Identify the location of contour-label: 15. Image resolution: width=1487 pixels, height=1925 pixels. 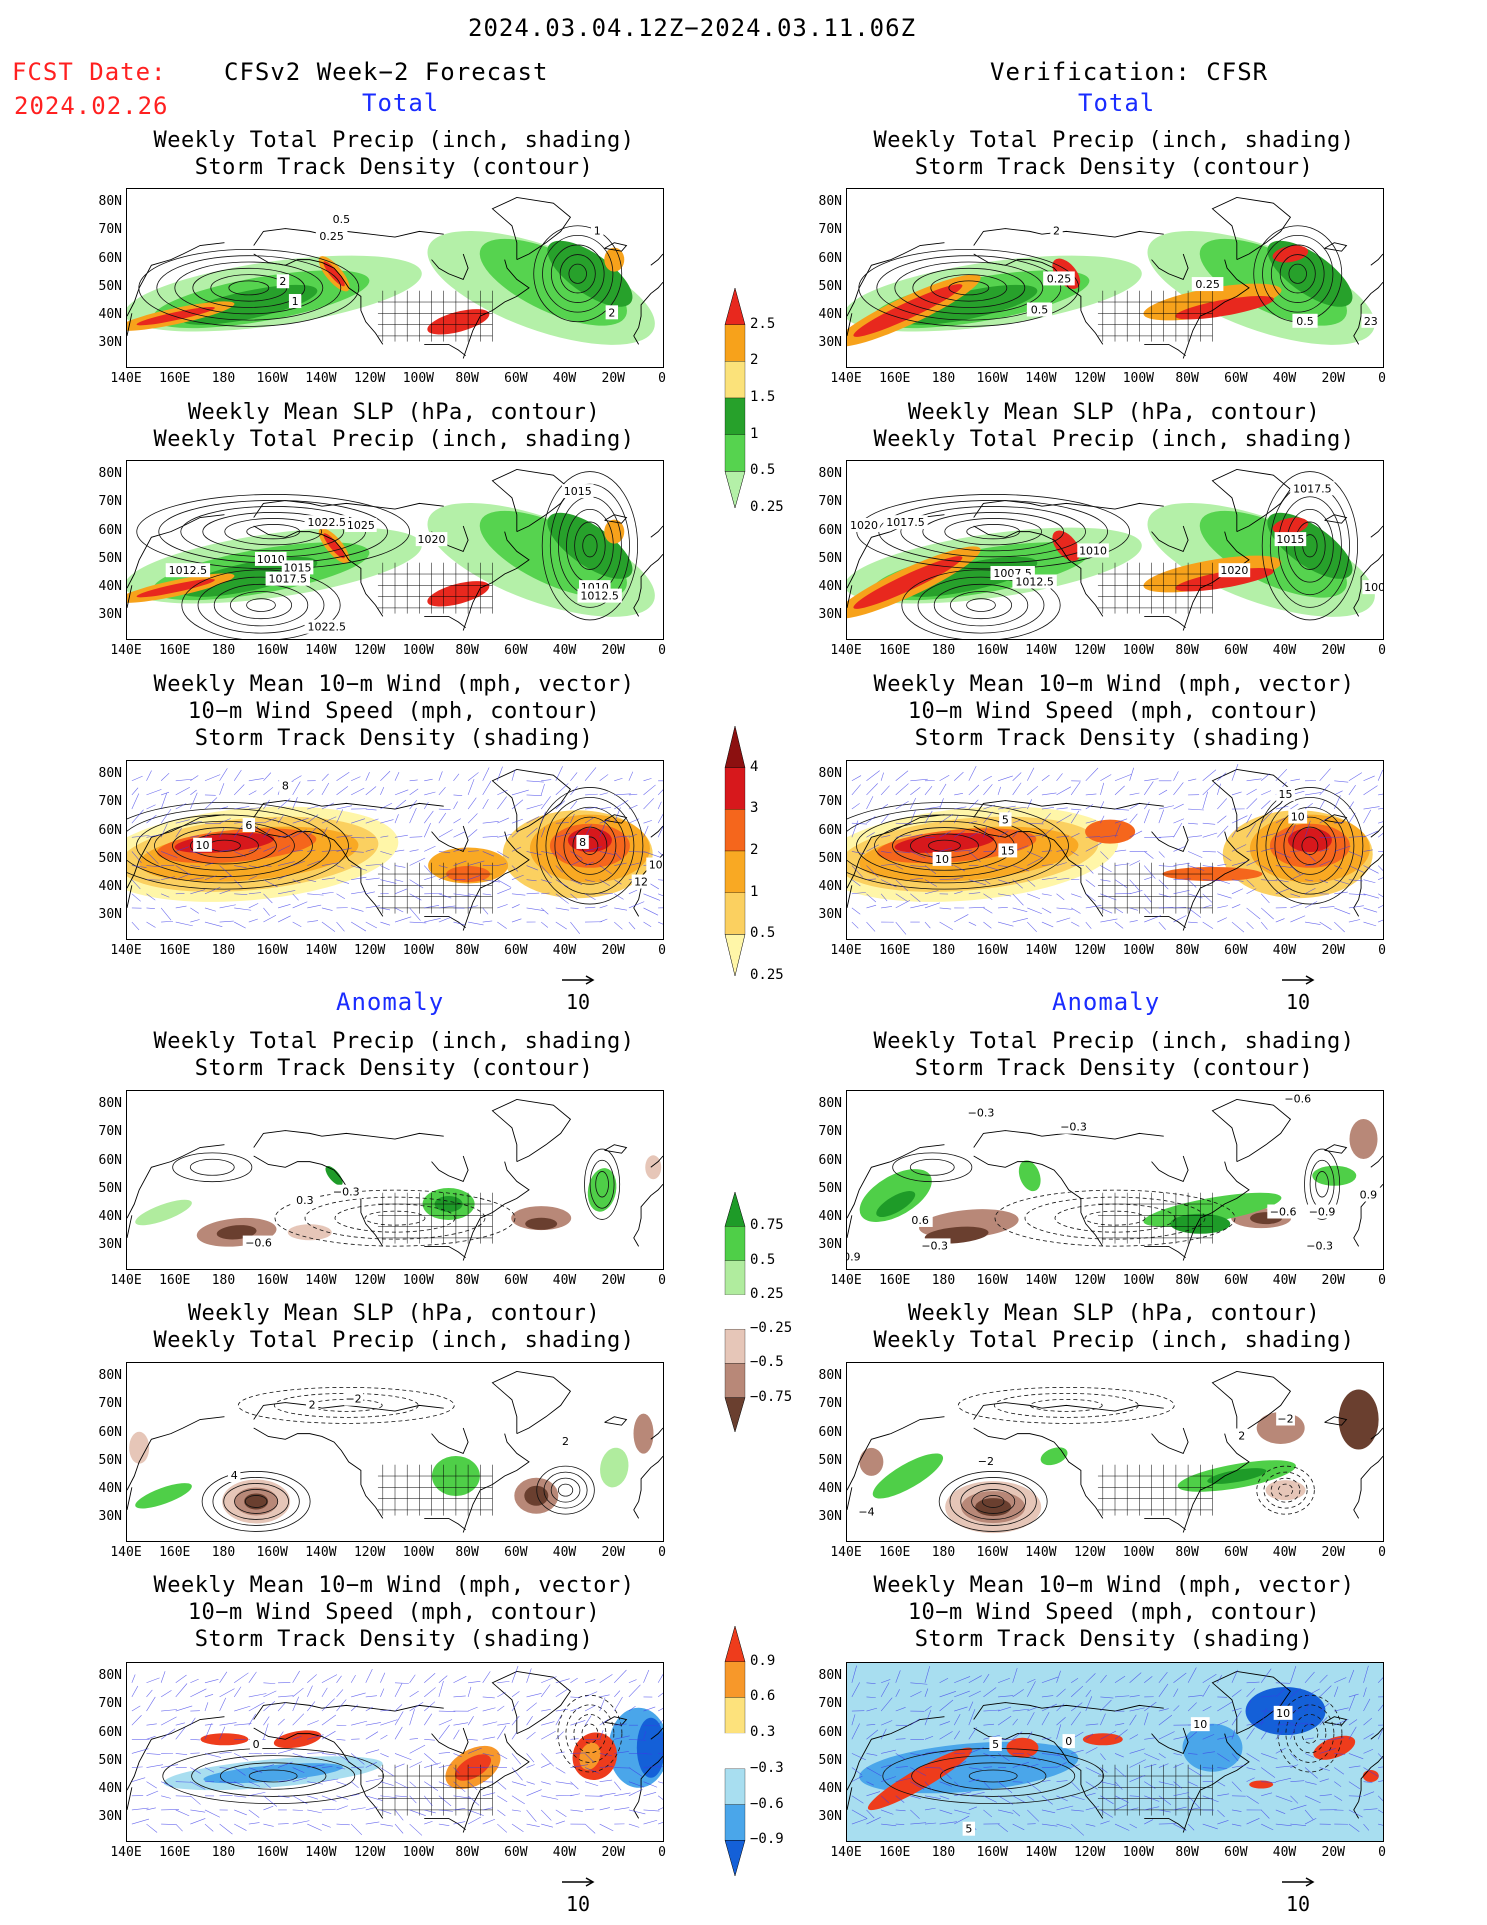
(1008, 850).